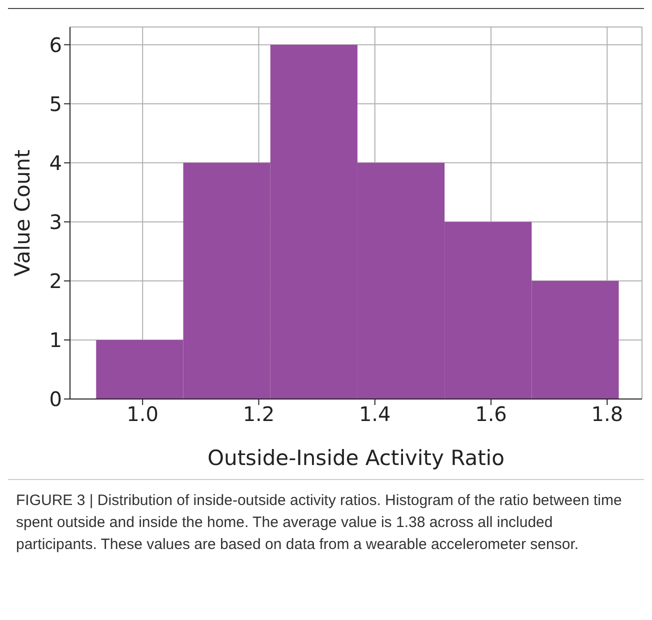 This screenshot has width=652, height=620. What do you see at coordinates (55, 281) in the screenshot?
I see `y-tick-label: 2` at bounding box center [55, 281].